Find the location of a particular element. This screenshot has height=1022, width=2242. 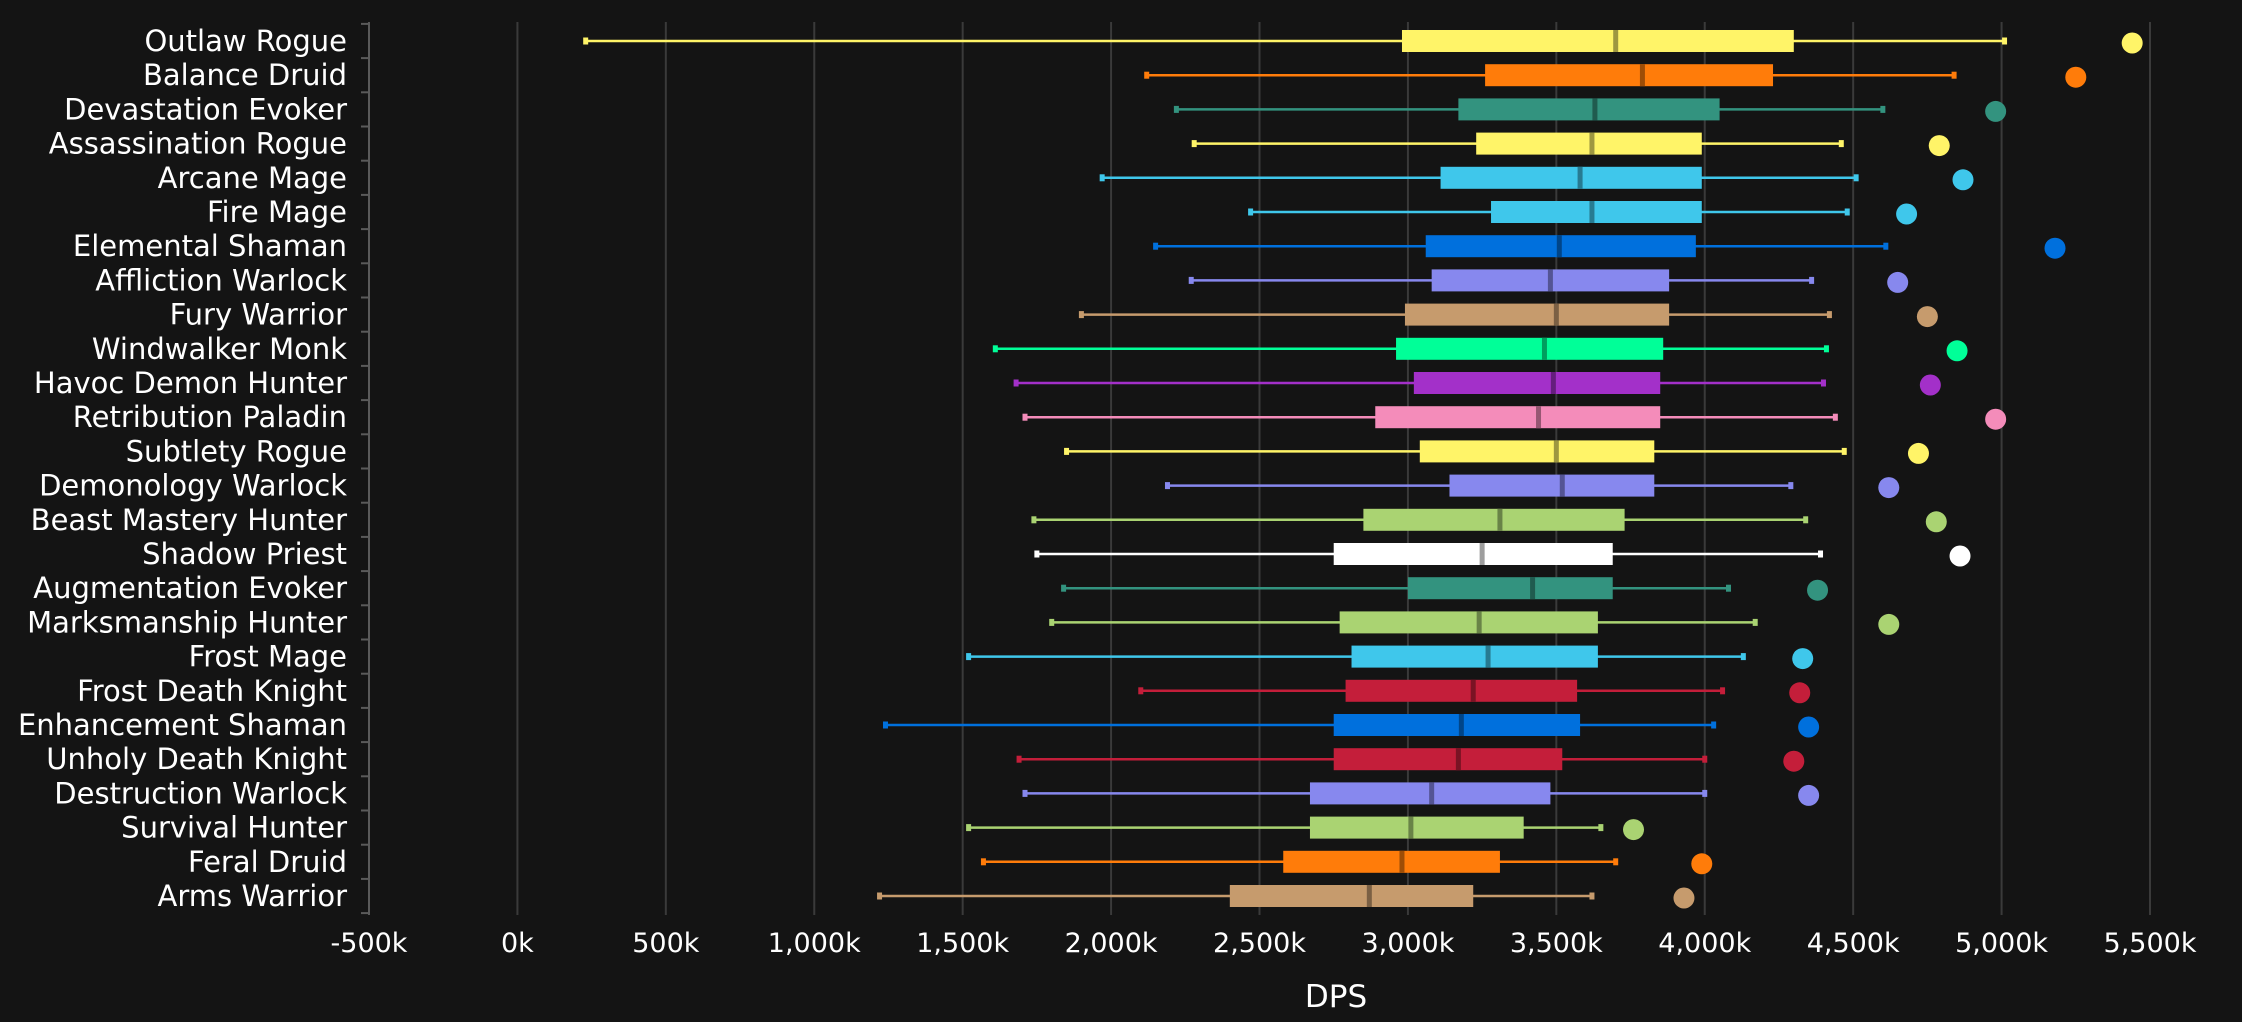

x-tick-label: 1,000k is located at coordinates (814, 943).